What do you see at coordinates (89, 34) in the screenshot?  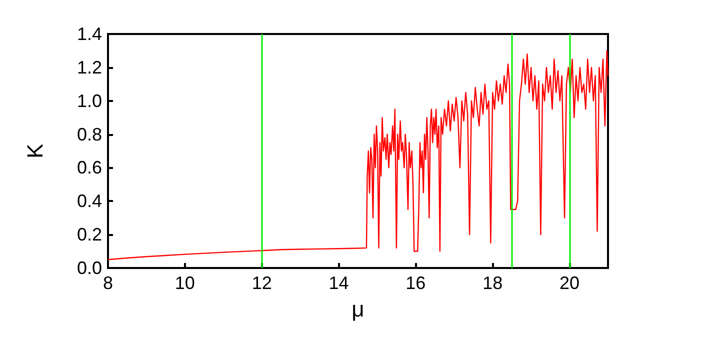 I see `y-tick-label: 1.4` at bounding box center [89, 34].